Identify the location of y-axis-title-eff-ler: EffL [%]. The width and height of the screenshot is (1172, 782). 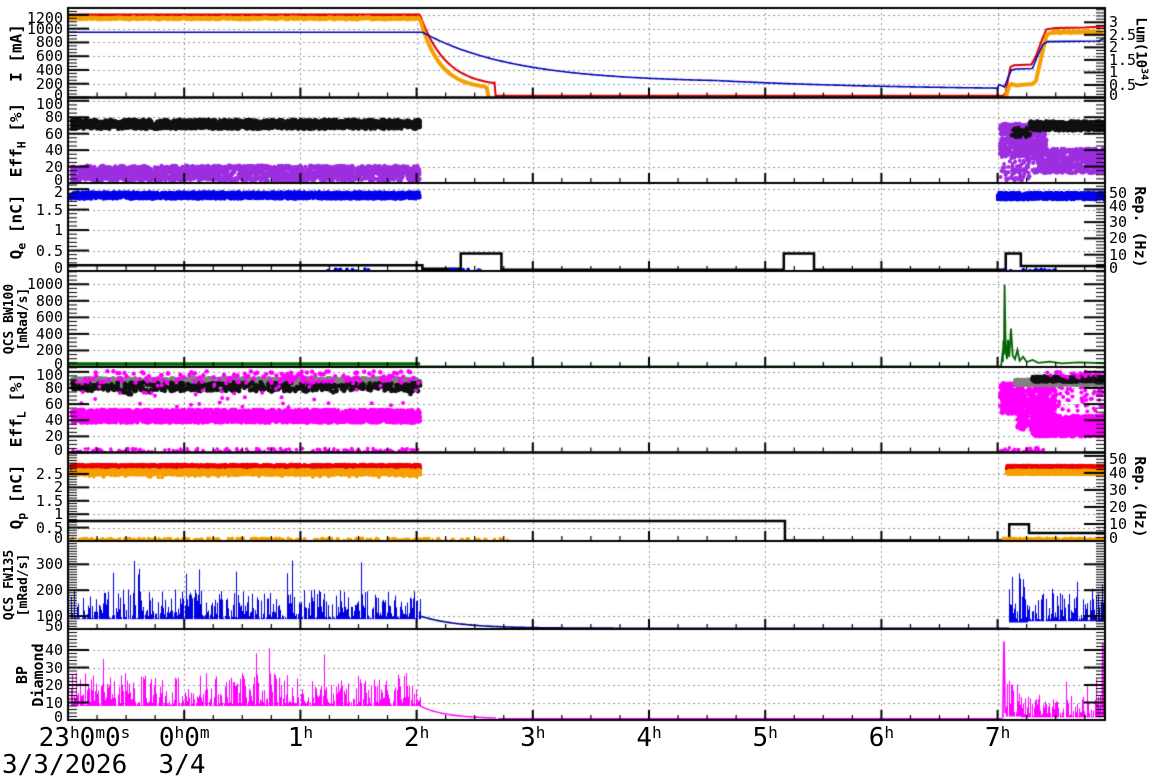
(17, 409).